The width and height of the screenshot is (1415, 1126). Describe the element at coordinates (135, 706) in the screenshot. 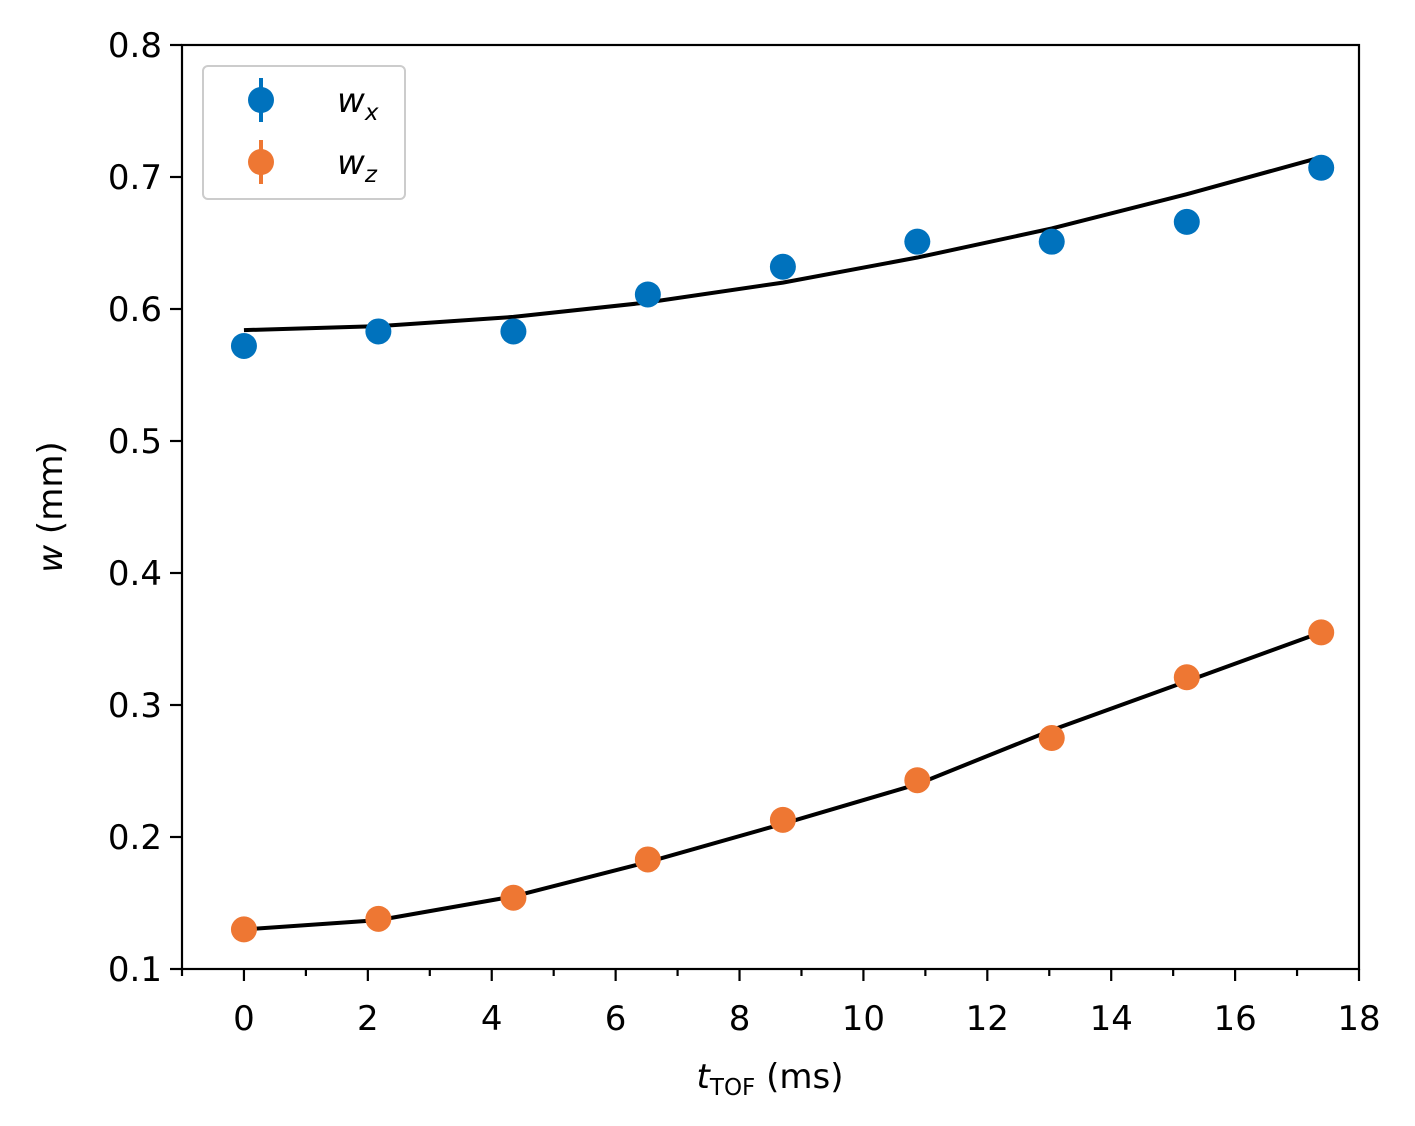

I see `y-tick-label: 0.3` at that location.